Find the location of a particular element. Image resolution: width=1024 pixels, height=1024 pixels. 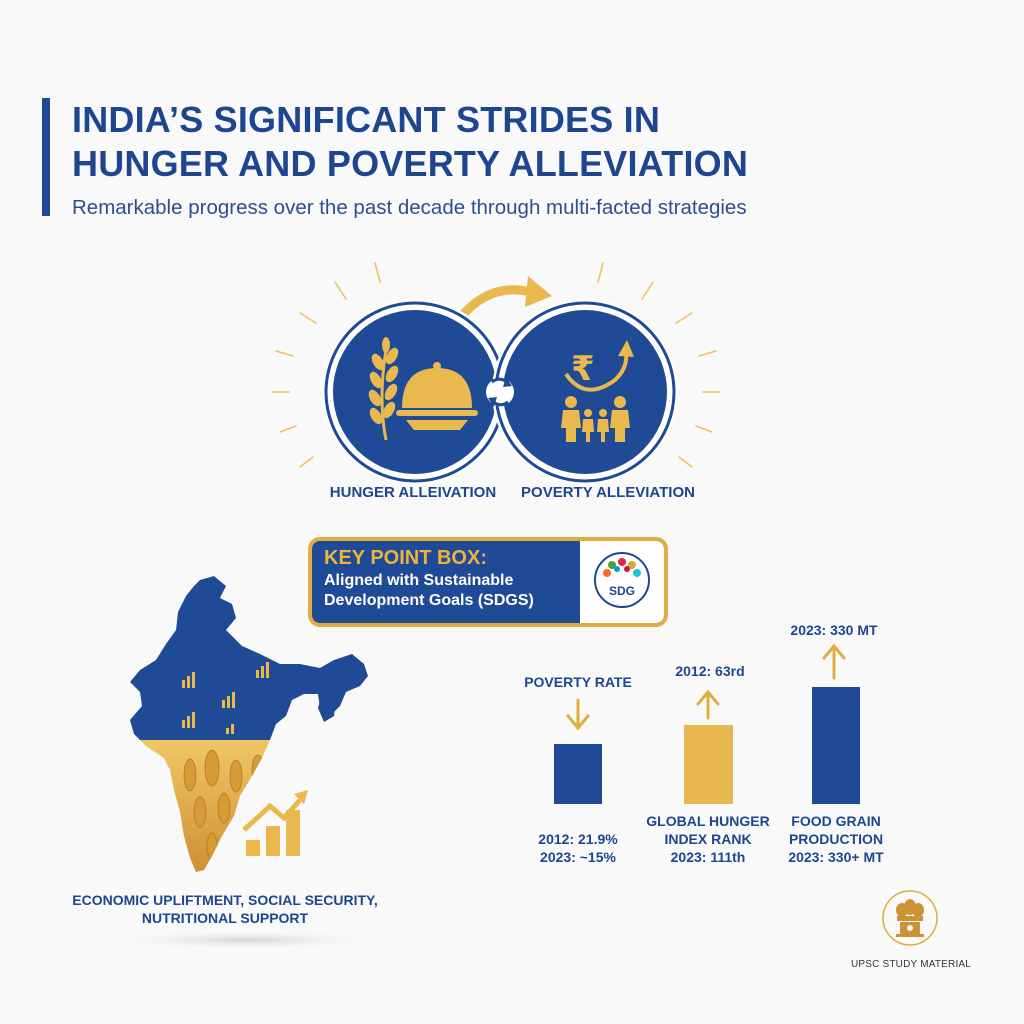

rupee-icon: ₹ is located at coordinates (583, 369).